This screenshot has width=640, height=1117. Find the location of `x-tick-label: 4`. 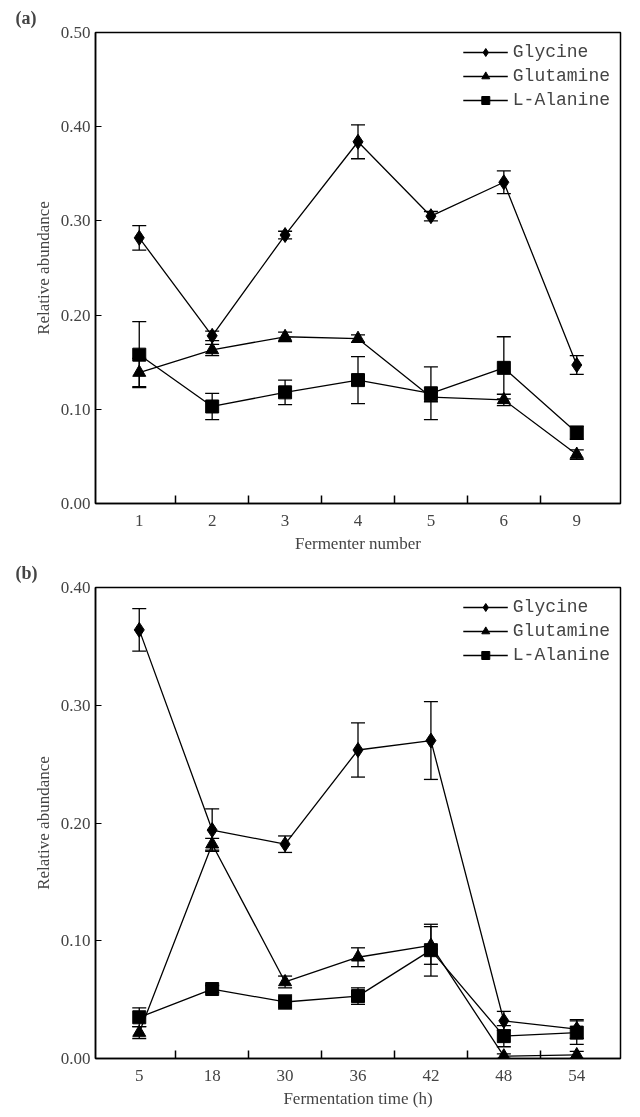

x-tick-label: 4 is located at coordinates (358, 520).